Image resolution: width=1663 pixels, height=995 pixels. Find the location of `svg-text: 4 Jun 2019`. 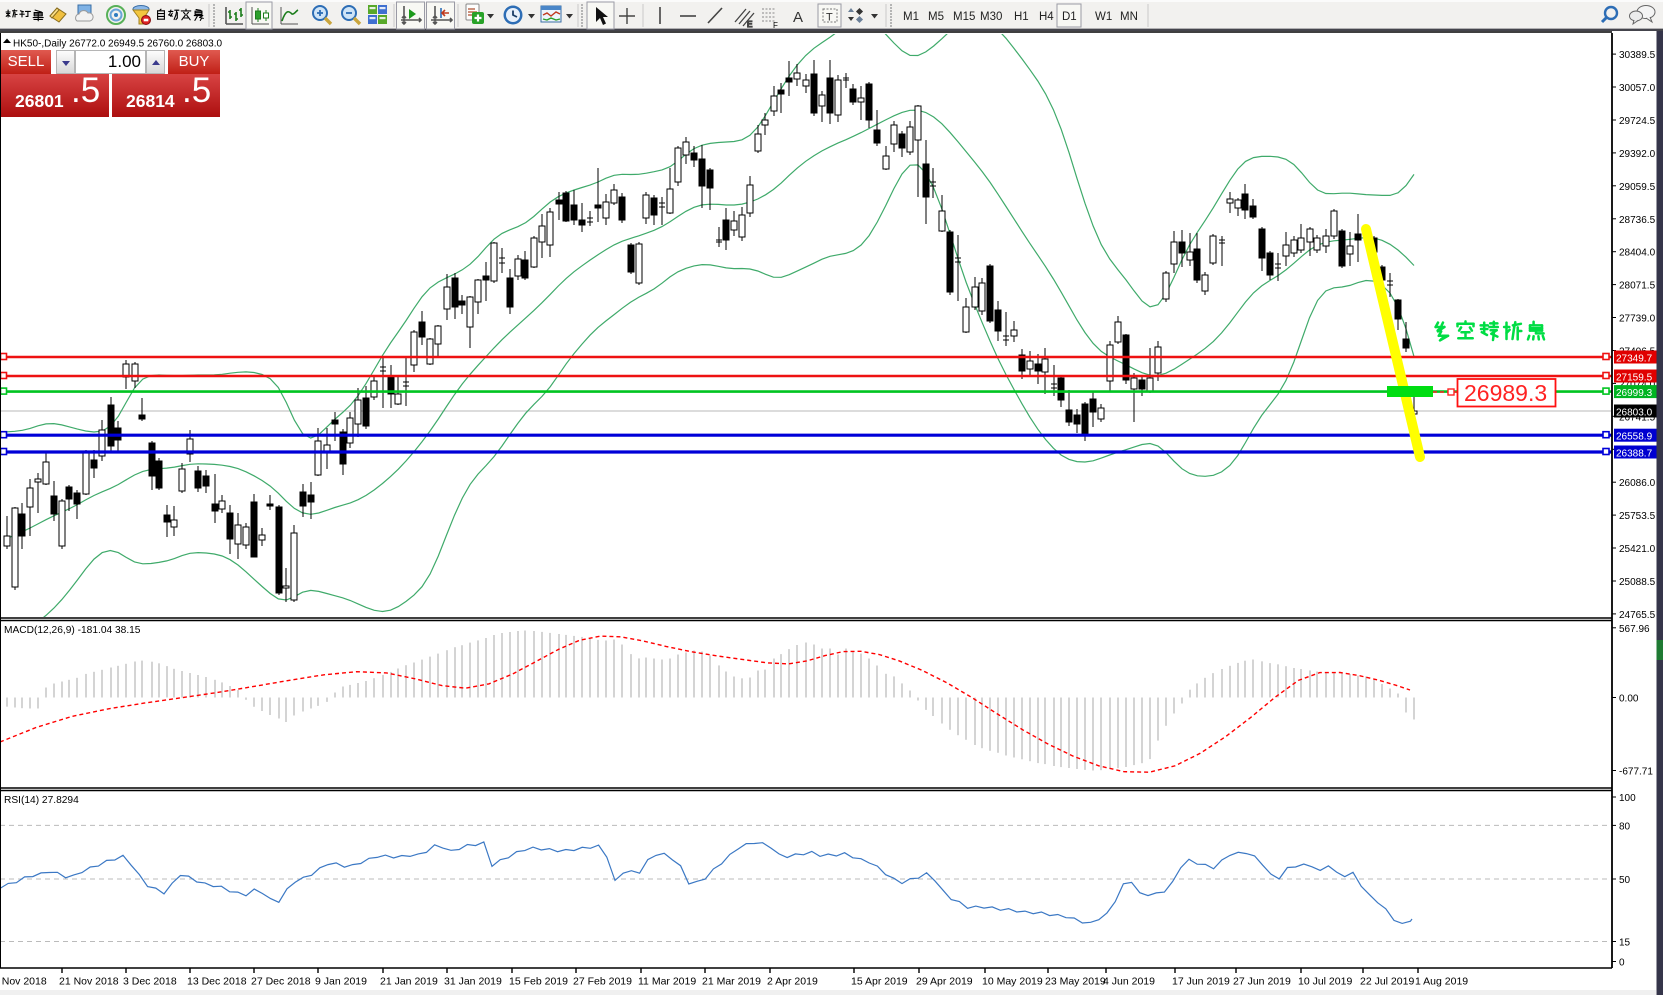

svg-text: 4 Jun 2019 is located at coordinates (1129, 982).